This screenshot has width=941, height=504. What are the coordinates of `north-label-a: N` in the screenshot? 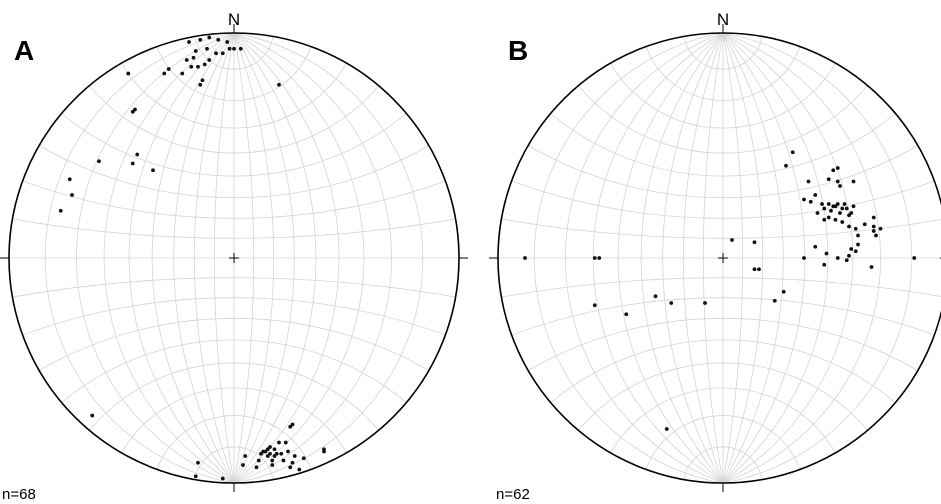 It's located at (234, 19).